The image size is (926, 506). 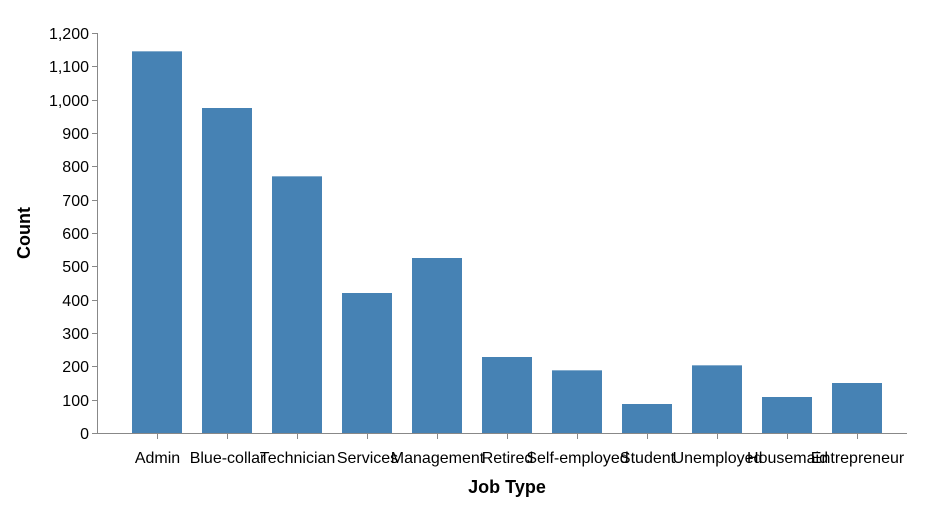 What do you see at coordinates (69, 67) in the screenshot?
I see `y-tick-label: 1,100` at bounding box center [69, 67].